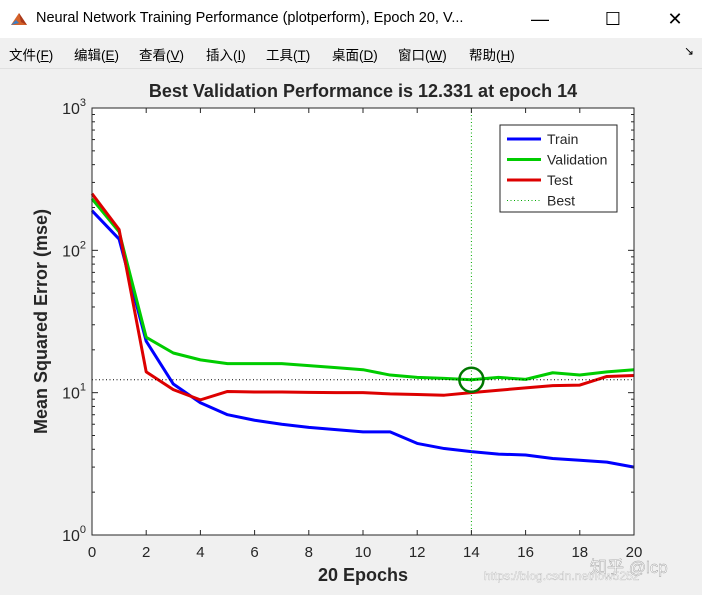 The height and width of the screenshot is (595, 702). I want to click on x-tick-label: 16, so click(525, 552).